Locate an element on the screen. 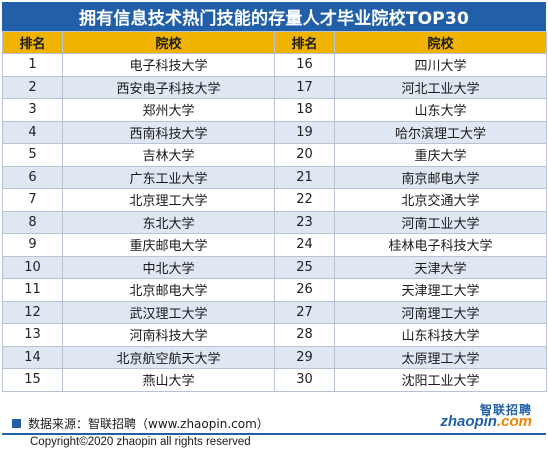  school-cell: 北京交通大学 is located at coordinates (440, 200).